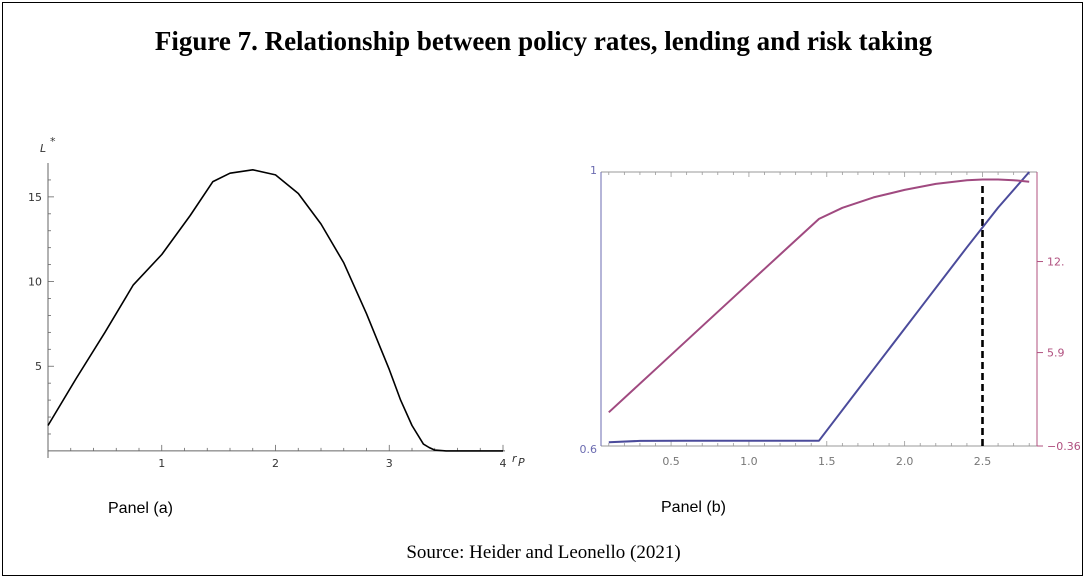  Describe the element at coordinates (983, 461) in the screenshot. I see `panel-b-x-tick-label: 2.5` at that location.